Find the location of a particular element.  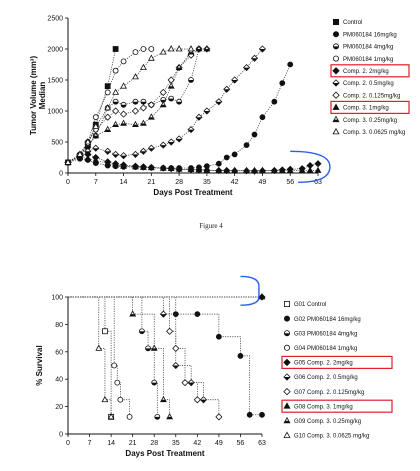

y-tick-label: 2000 is located at coordinates (55, 50).